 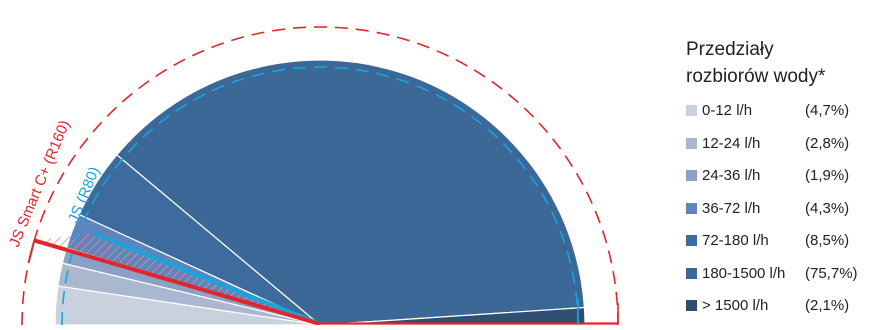 What do you see at coordinates (40, 184) in the screenshot?
I see `annotation-label: JS Smart C+ (R160)` at bounding box center [40, 184].